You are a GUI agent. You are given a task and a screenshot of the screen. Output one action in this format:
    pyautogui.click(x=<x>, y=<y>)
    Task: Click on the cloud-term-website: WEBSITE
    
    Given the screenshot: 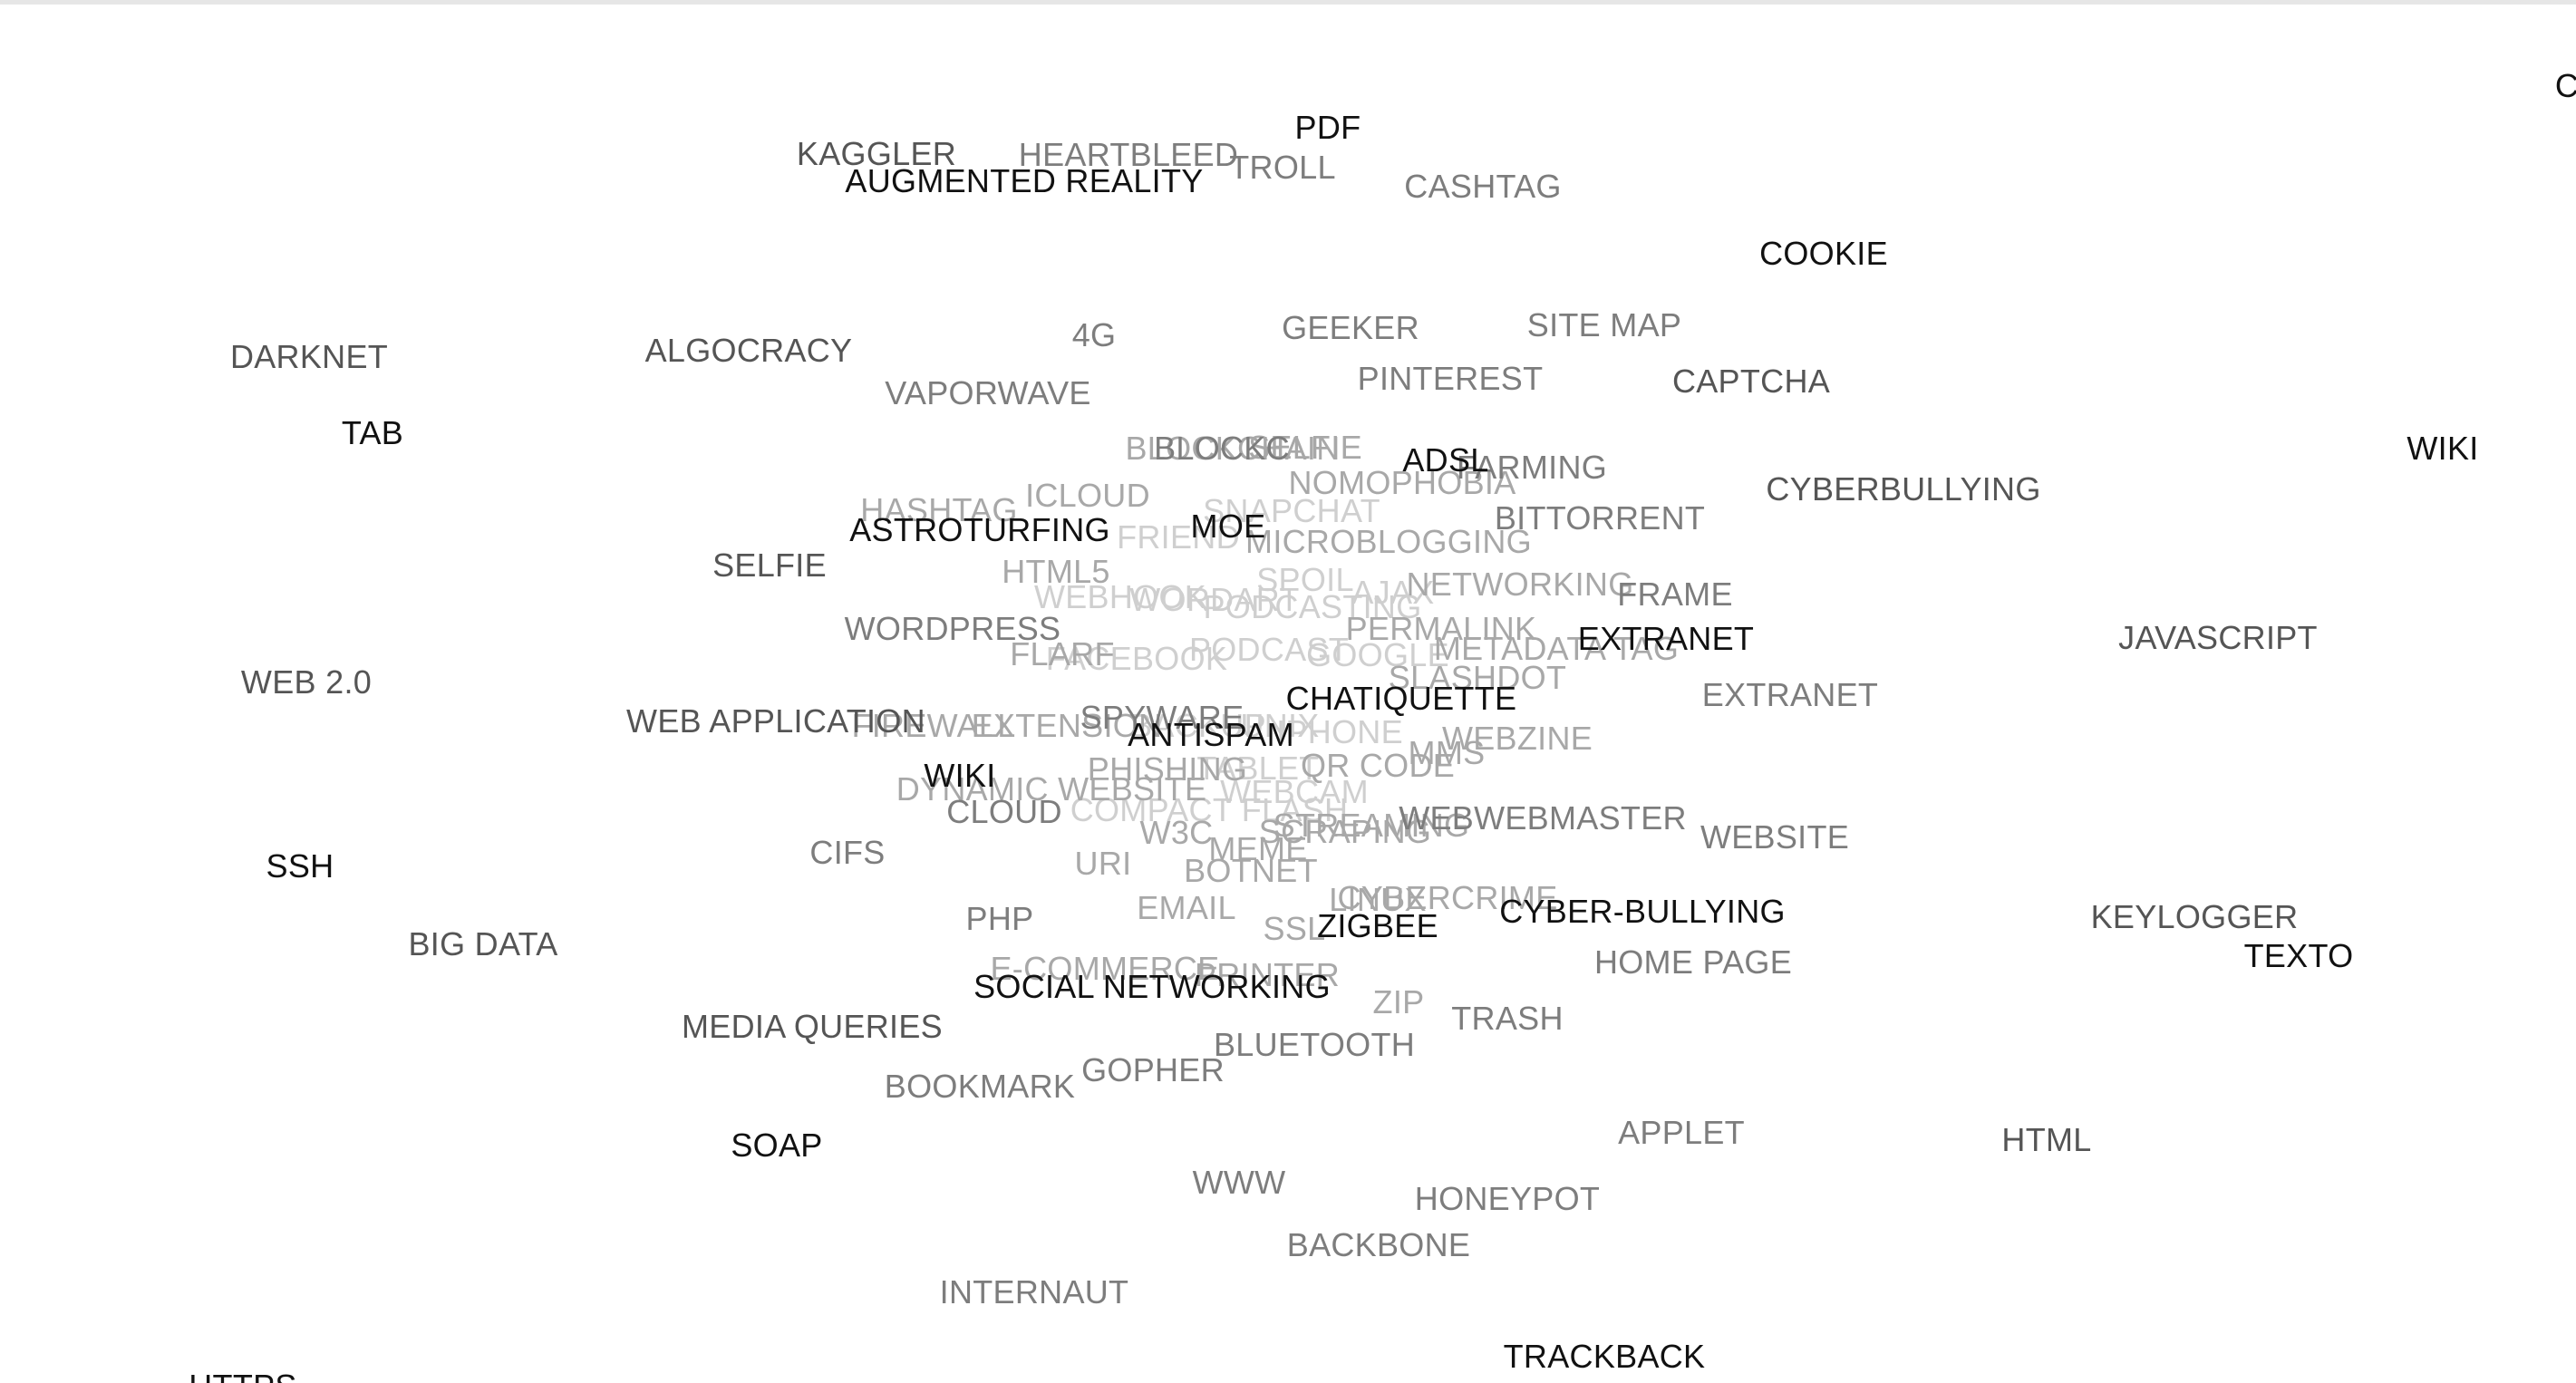 What is the action you would take?
    pyautogui.click(x=1774, y=837)
    